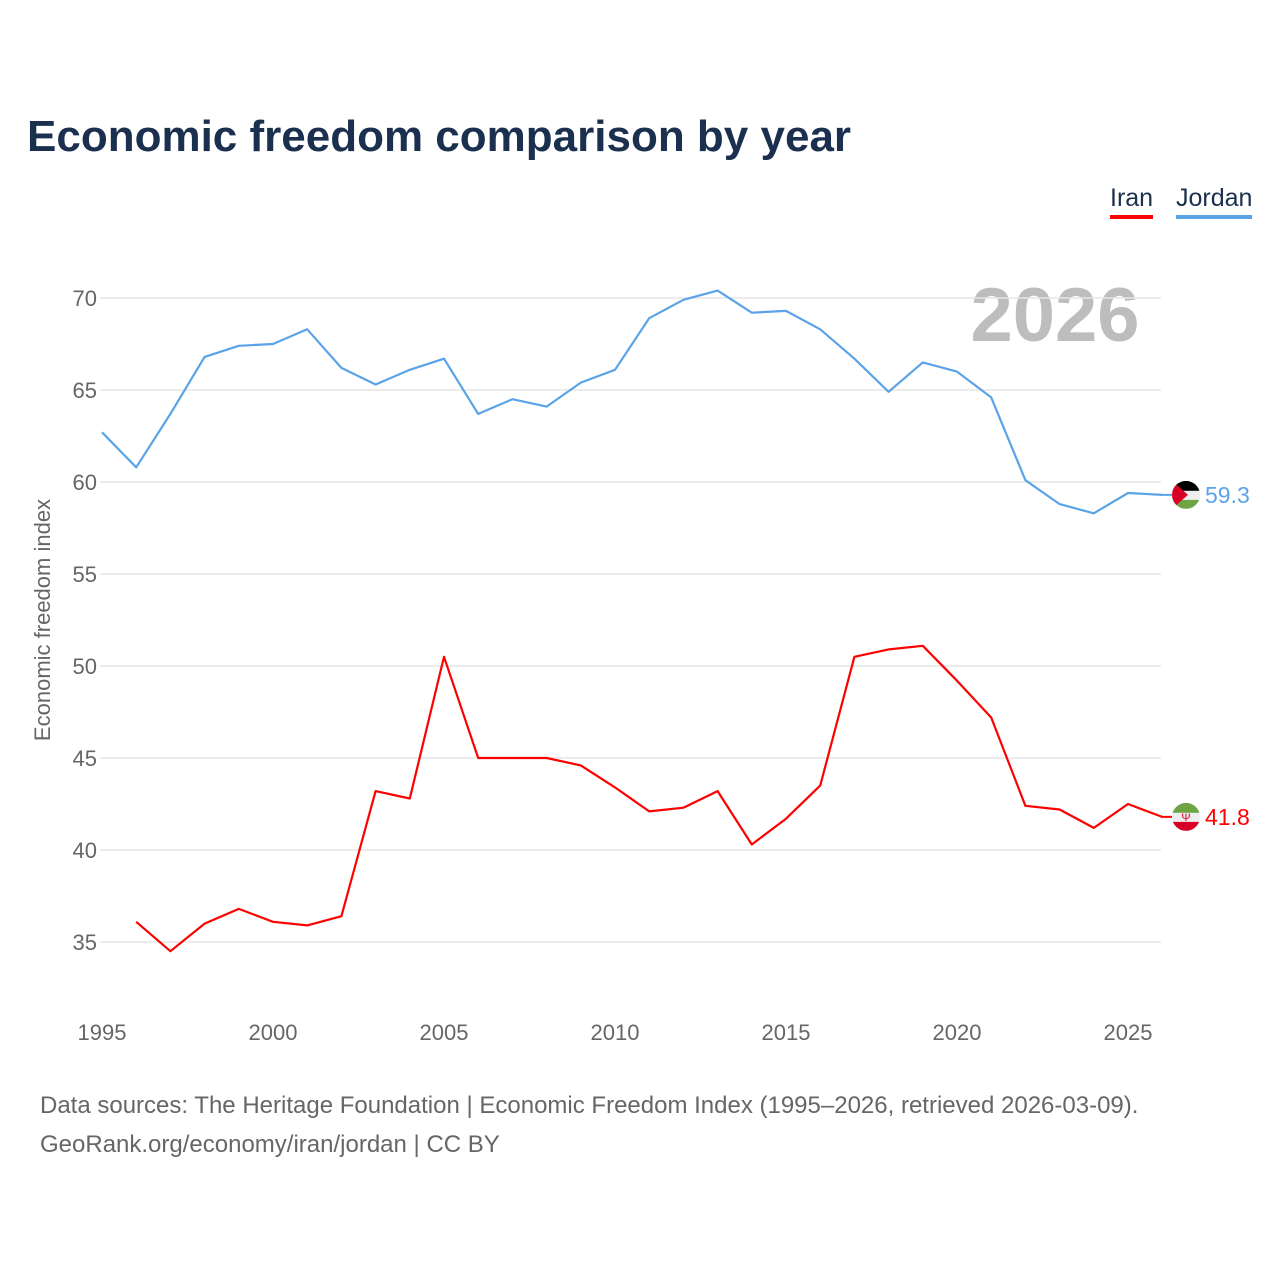 This screenshot has height=1280, width=1280. What do you see at coordinates (1227, 817) in the screenshot?
I see `end-value-label-iran: 41.8` at bounding box center [1227, 817].